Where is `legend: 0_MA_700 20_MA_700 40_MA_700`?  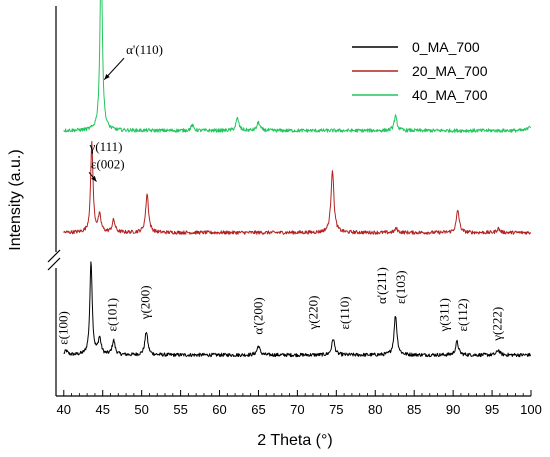 legend: 0_MA_700 20_MA_700 40_MA_700 is located at coordinates (420, 71).